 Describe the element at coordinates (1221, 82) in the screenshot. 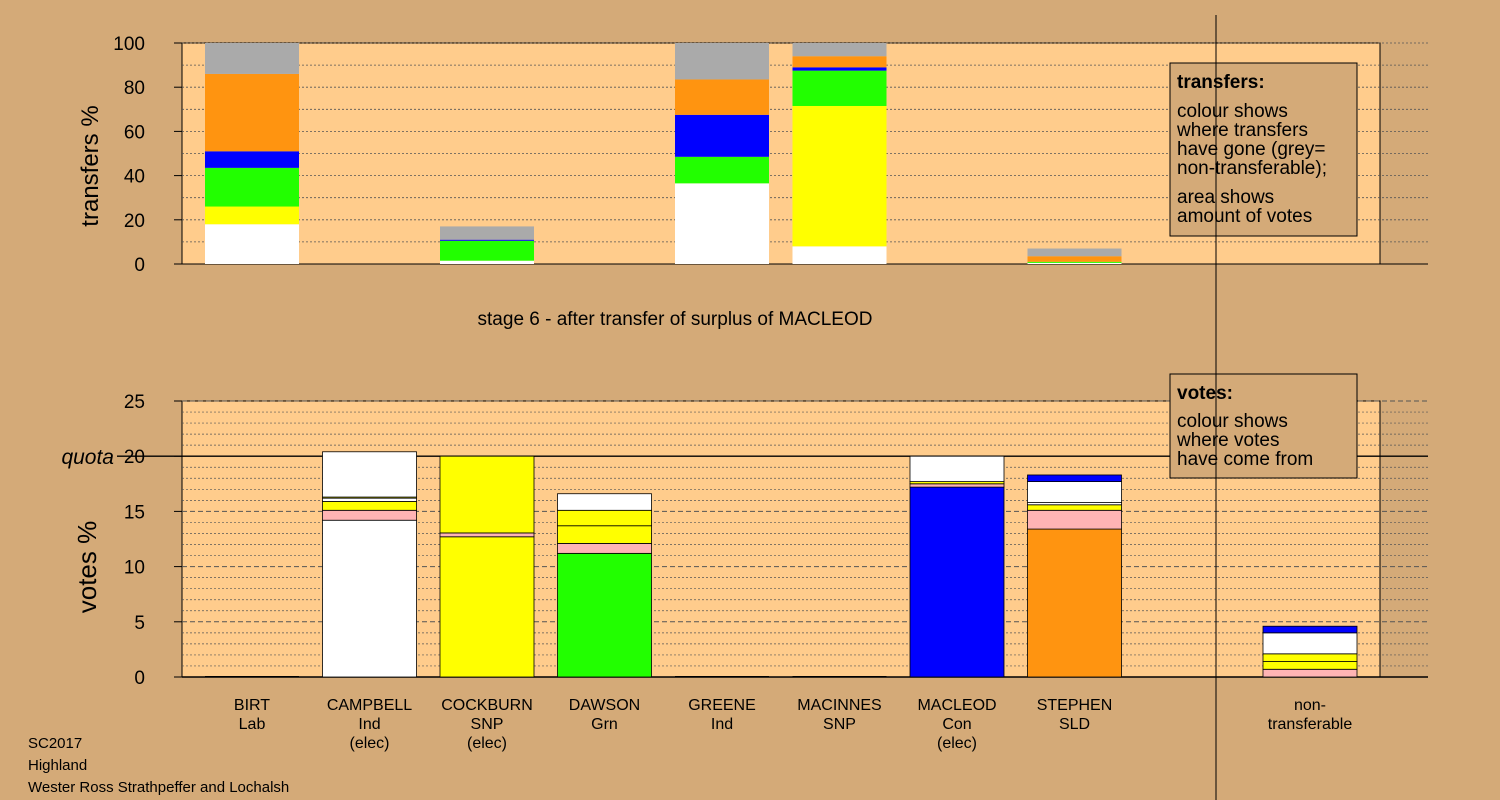

I see `transfers-legend-title: transfers:` at that location.